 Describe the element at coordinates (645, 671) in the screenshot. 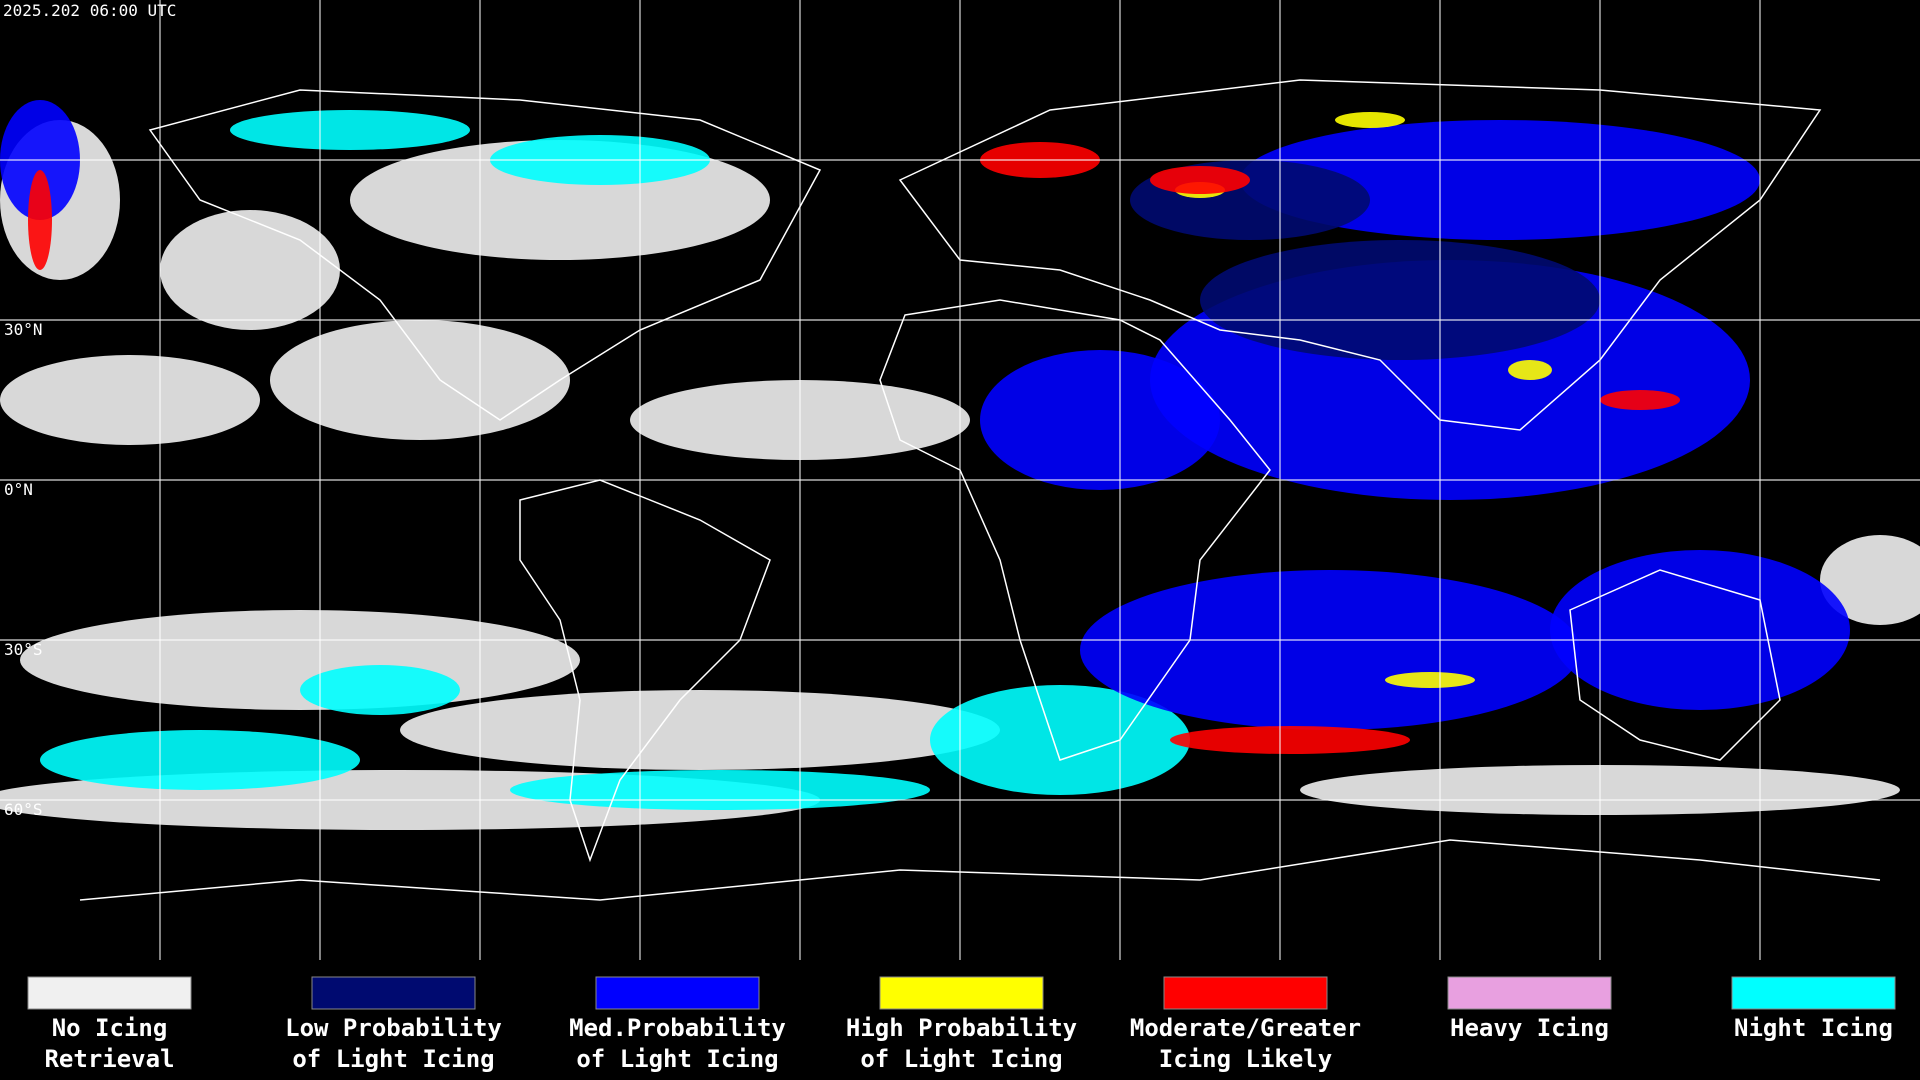

I see `coast-south-america` at that location.